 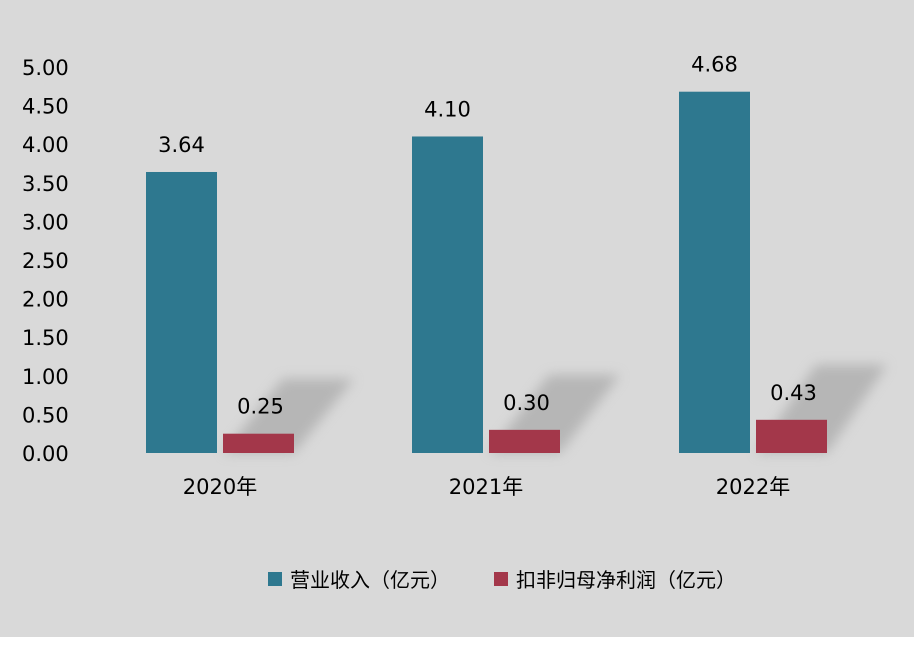 What do you see at coordinates (45, 338) in the screenshot?
I see `y-tick-label: 1.50` at bounding box center [45, 338].